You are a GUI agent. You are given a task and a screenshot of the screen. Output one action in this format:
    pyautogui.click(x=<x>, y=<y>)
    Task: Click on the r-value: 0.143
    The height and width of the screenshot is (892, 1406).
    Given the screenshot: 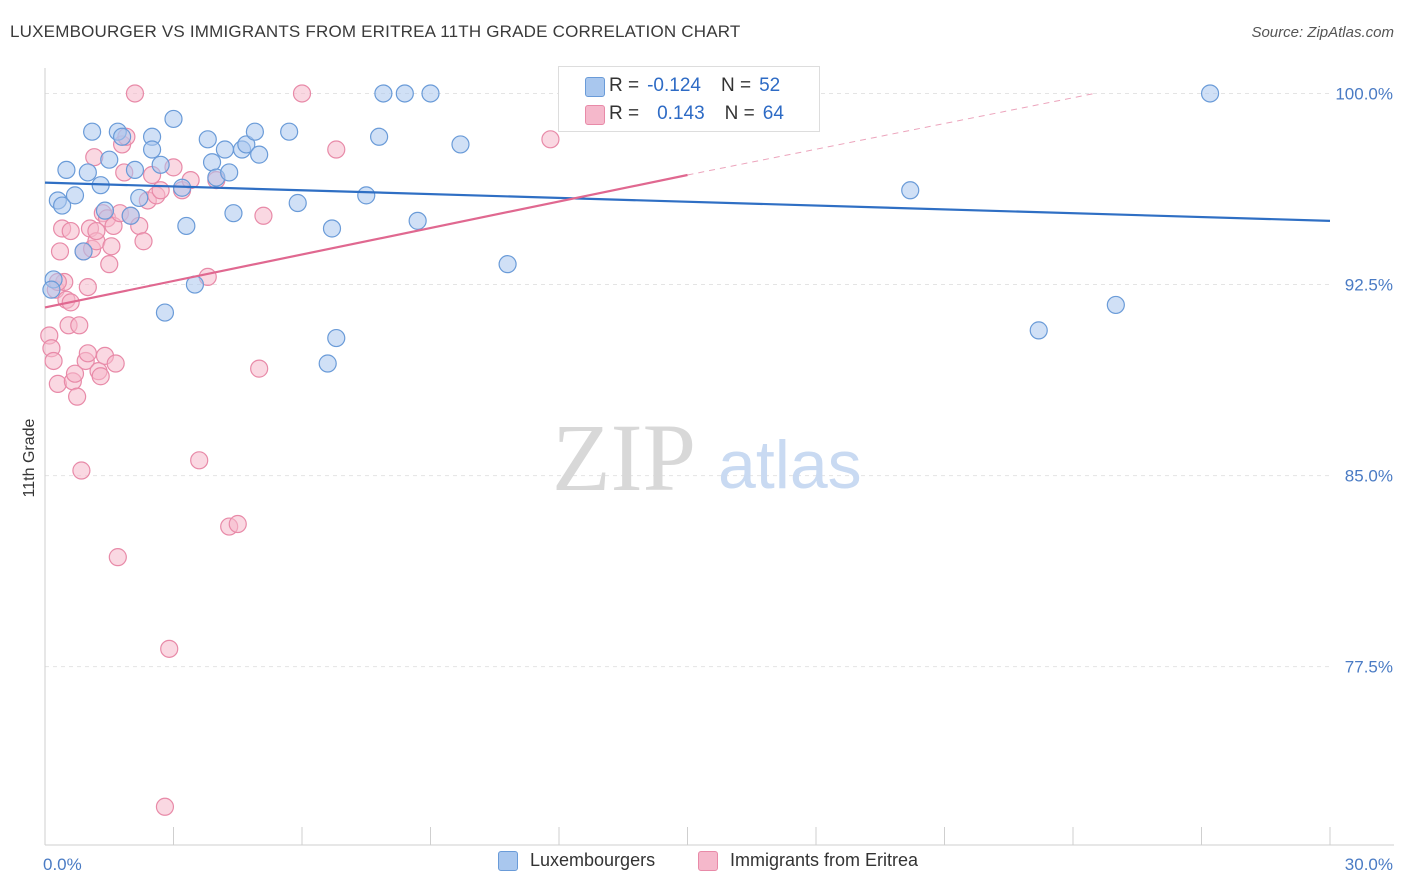 What is the action you would take?
    pyautogui.click(x=681, y=113)
    